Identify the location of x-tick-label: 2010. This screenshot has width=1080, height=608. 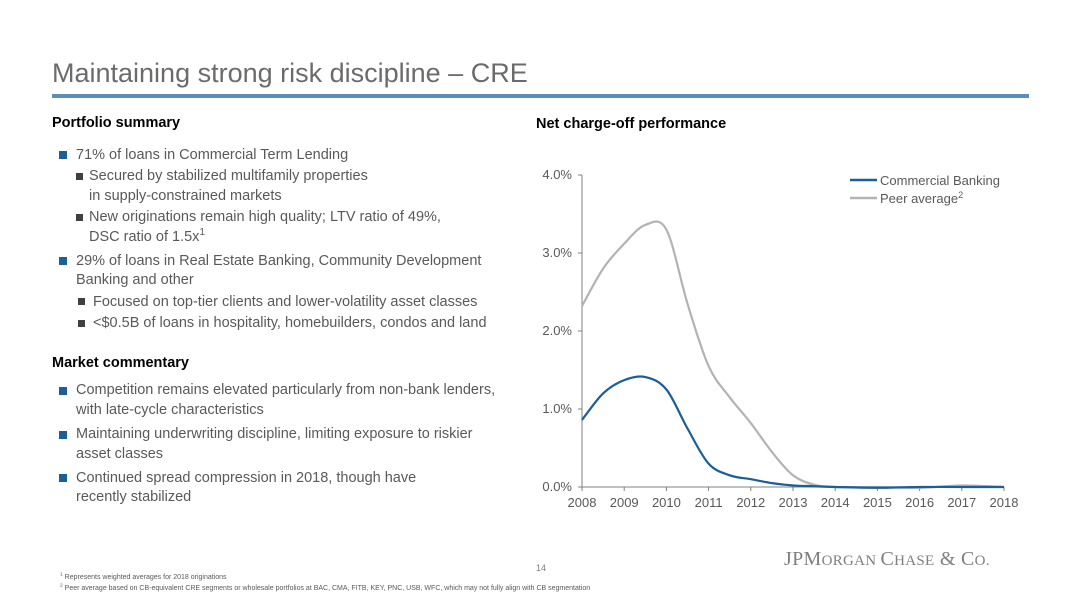
(666, 502).